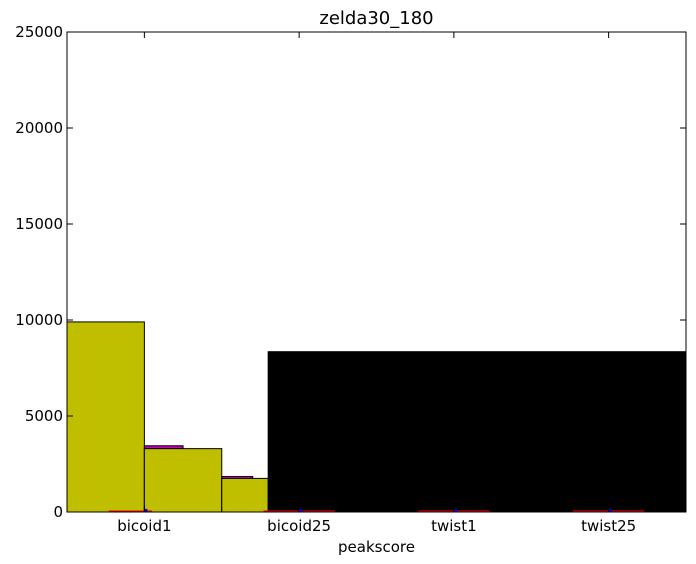 The width and height of the screenshot is (696, 564). What do you see at coordinates (39, 224) in the screenshot?
I see `y-tick-label-3: 15000` at bounding box center [39, 224].